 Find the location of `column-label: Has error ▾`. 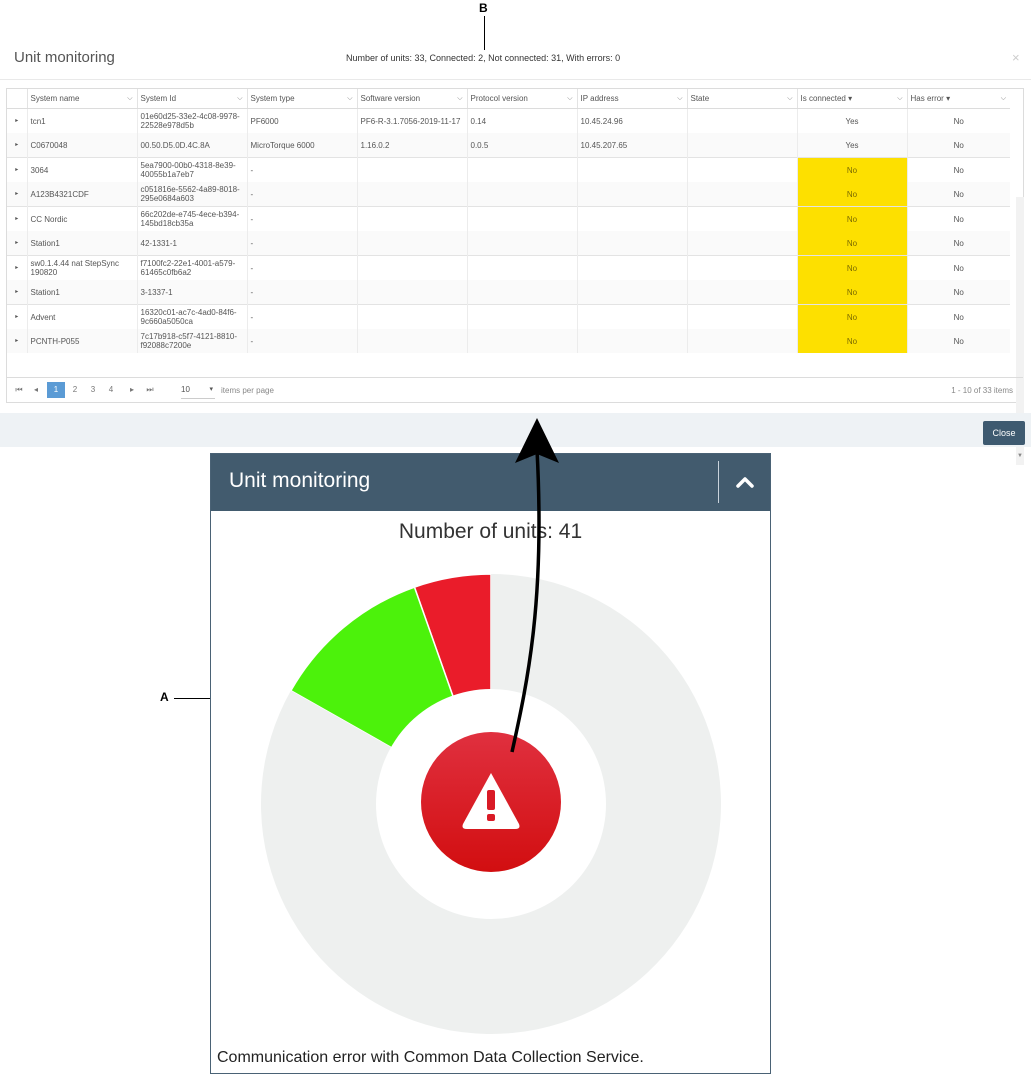

column-label: Has error ▾ is located at coordinates (930, 98).